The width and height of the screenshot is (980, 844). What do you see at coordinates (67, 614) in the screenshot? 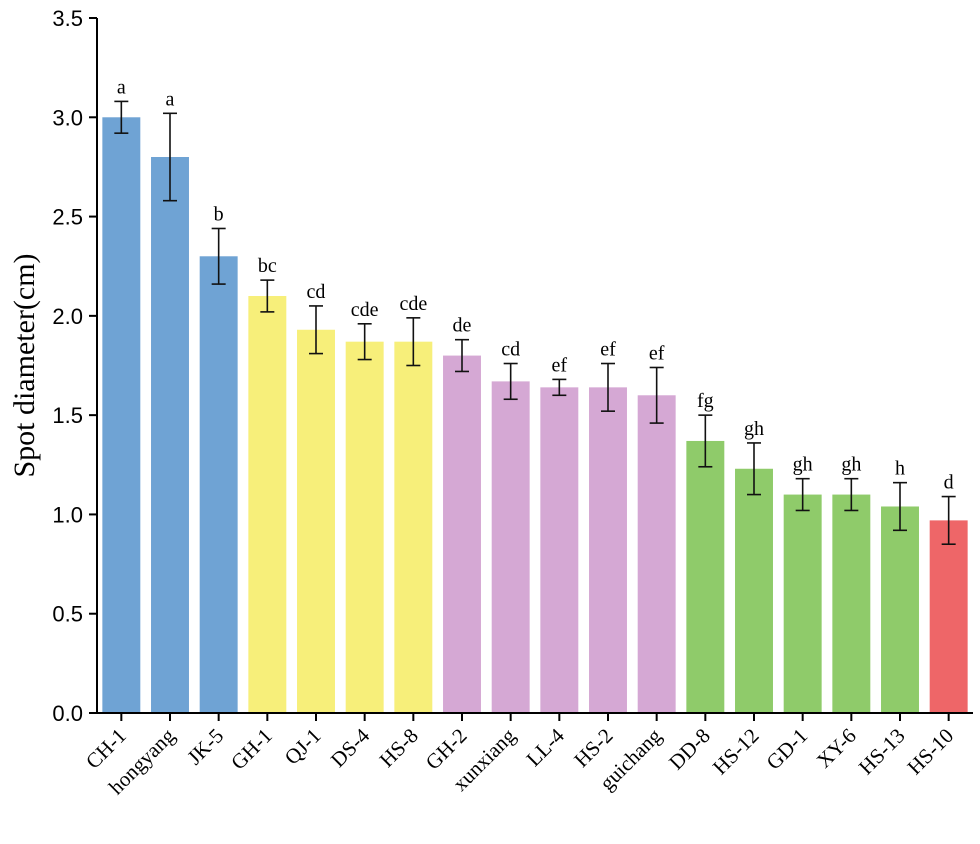
I see `y-tick-label: 0.5` at bounding box center [67, 614].